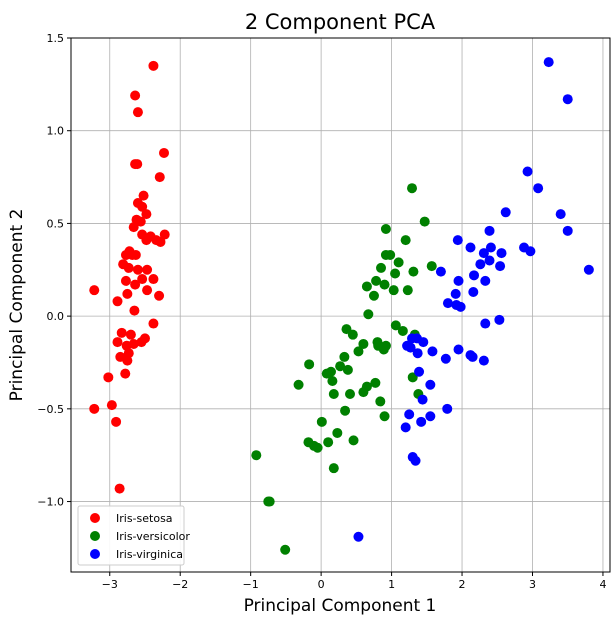 This screenshot has width=616, height=622. I want to click on x-tick-label: 2, so click(462, 584).